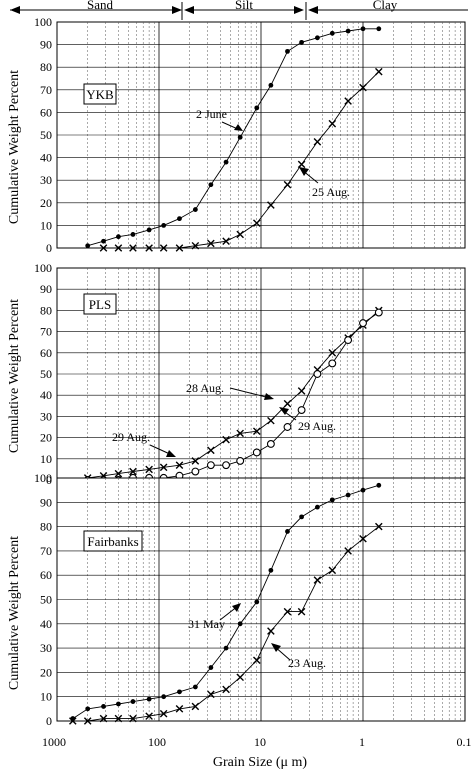 This screenshot has width=474, height=772. Describe the element at coordinates (46, 395) in the screenshot. I see `y-tick-pls: 40` at that location.